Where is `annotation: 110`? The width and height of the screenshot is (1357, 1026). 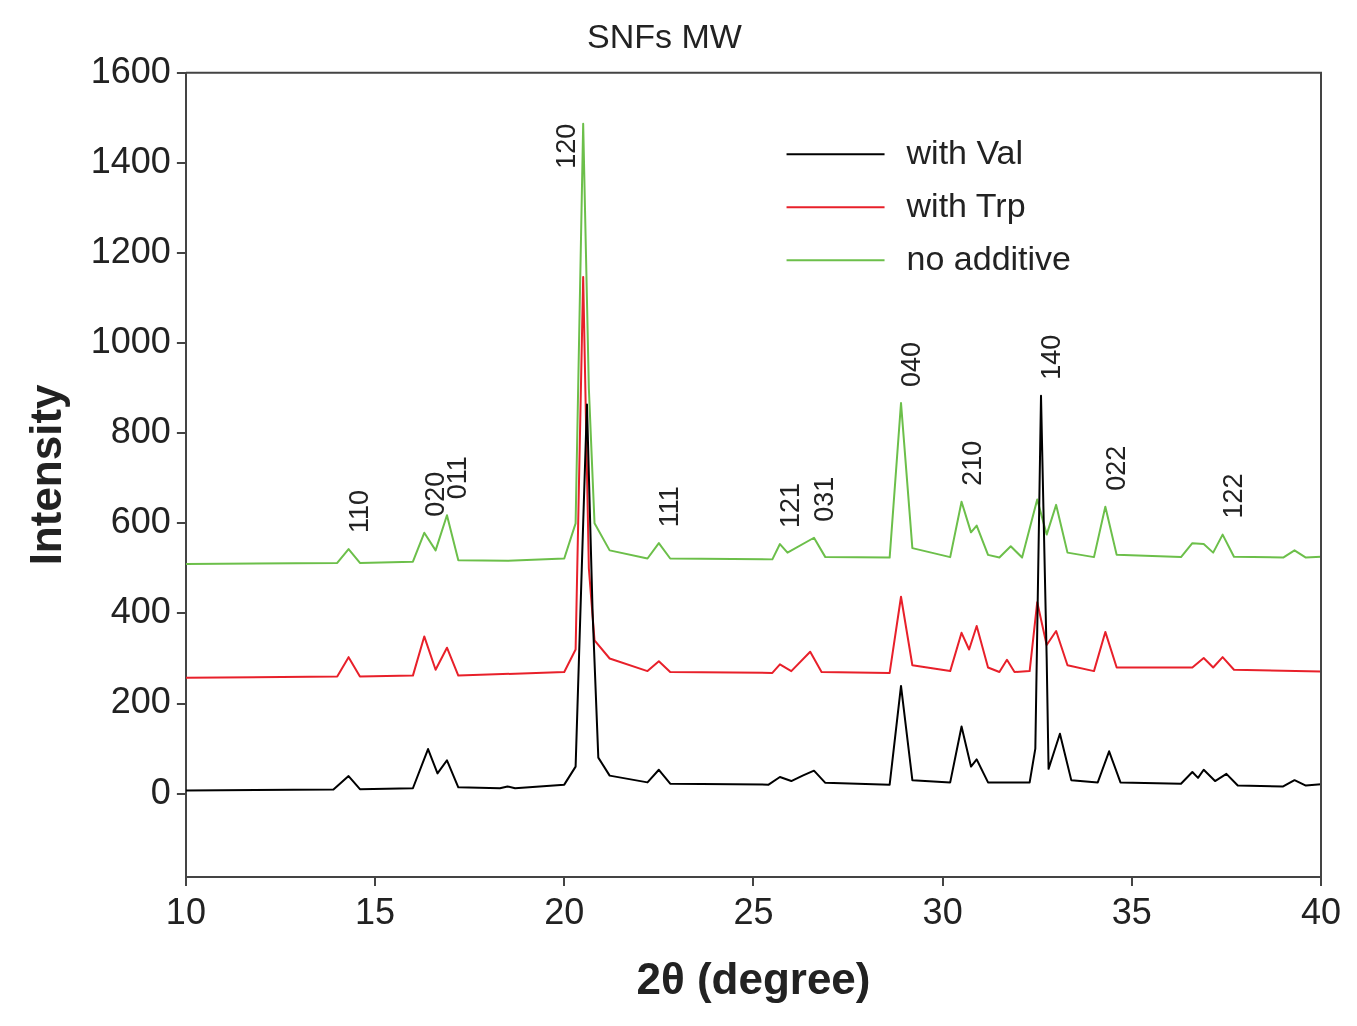 annotation: 110 is located at coordinates (359, 511).